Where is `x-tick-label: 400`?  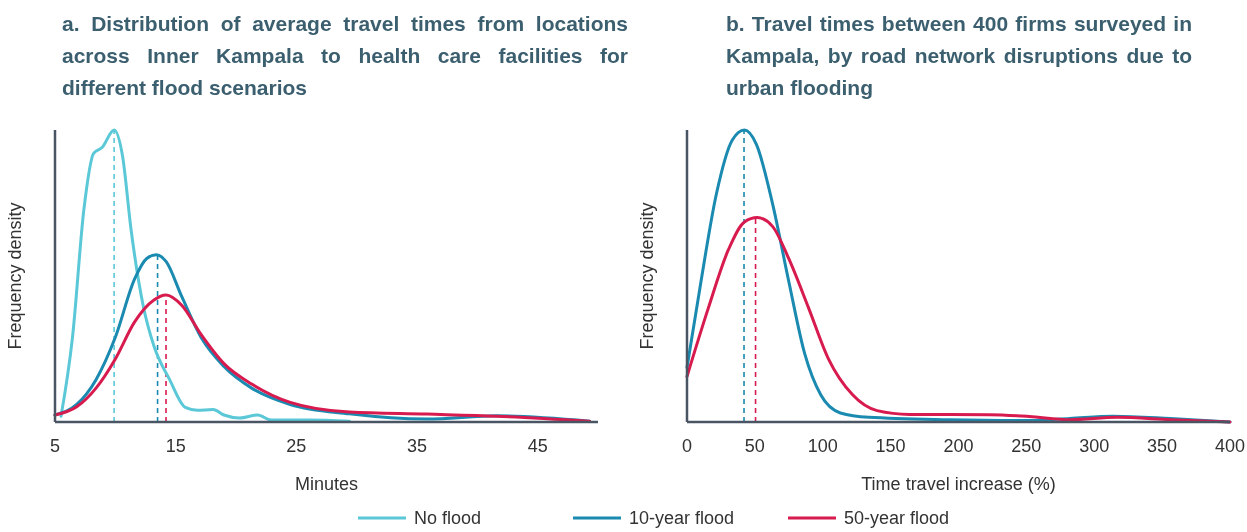 x-tick-label: 400 is located at coordinates (1230, 446).